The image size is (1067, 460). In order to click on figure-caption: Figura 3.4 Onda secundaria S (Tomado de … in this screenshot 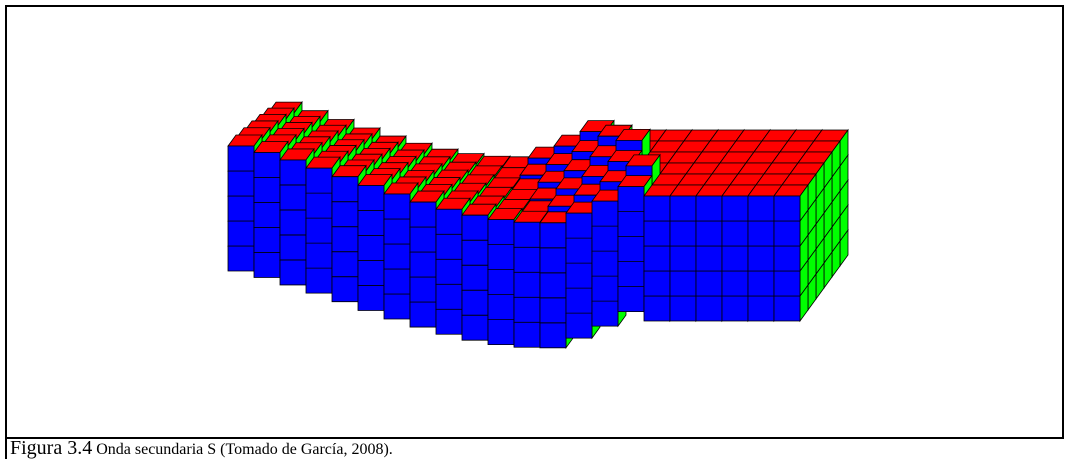, I will do `click(201, 448)`.